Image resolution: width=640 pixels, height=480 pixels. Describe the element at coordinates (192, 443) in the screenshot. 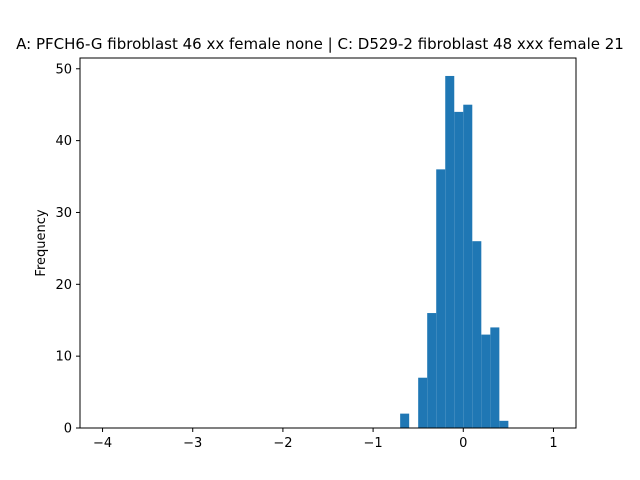

I see `x-tick-label: −3` at that location.